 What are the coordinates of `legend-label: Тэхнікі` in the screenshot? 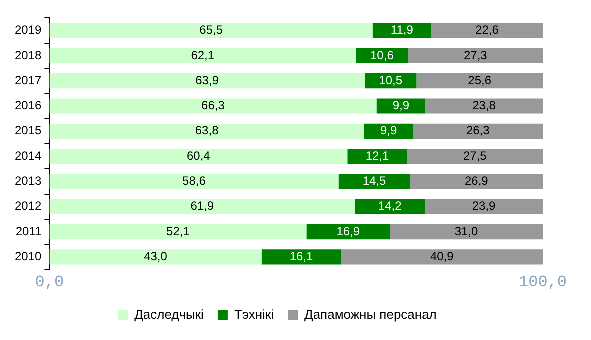 It's located at (254, 314).